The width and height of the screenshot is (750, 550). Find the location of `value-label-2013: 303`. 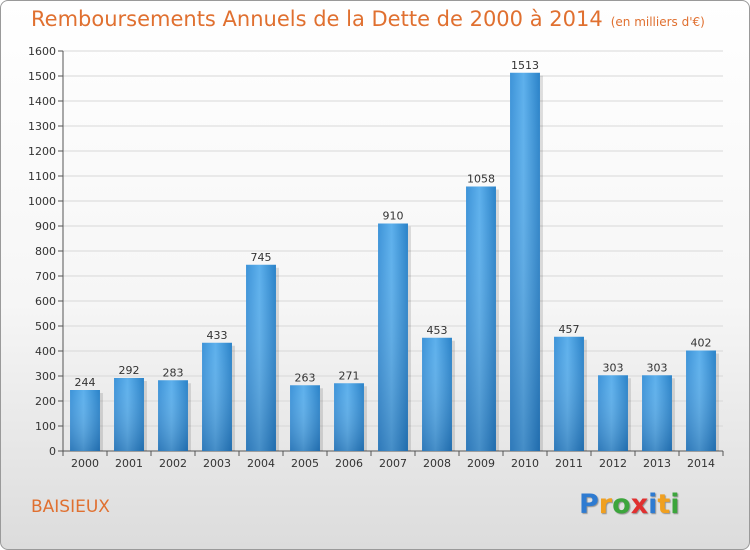

value-label-2013: 303 is located at coordinates (657, 367).